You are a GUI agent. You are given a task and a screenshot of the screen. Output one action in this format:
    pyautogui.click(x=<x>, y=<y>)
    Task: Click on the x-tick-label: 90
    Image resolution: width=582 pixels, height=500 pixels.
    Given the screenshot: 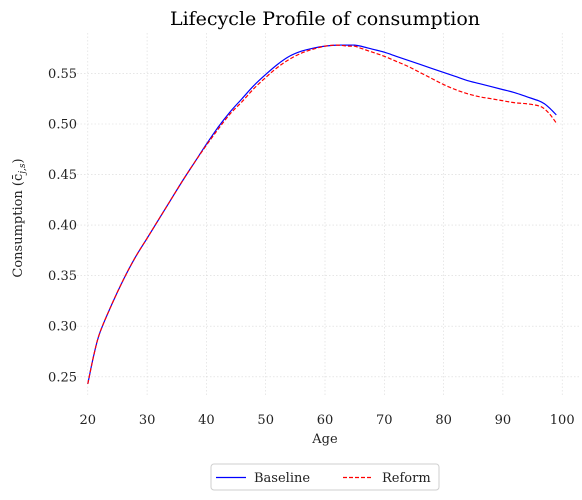 What is the action you would take?
    pyautogui.click(x=503, y=420)
    